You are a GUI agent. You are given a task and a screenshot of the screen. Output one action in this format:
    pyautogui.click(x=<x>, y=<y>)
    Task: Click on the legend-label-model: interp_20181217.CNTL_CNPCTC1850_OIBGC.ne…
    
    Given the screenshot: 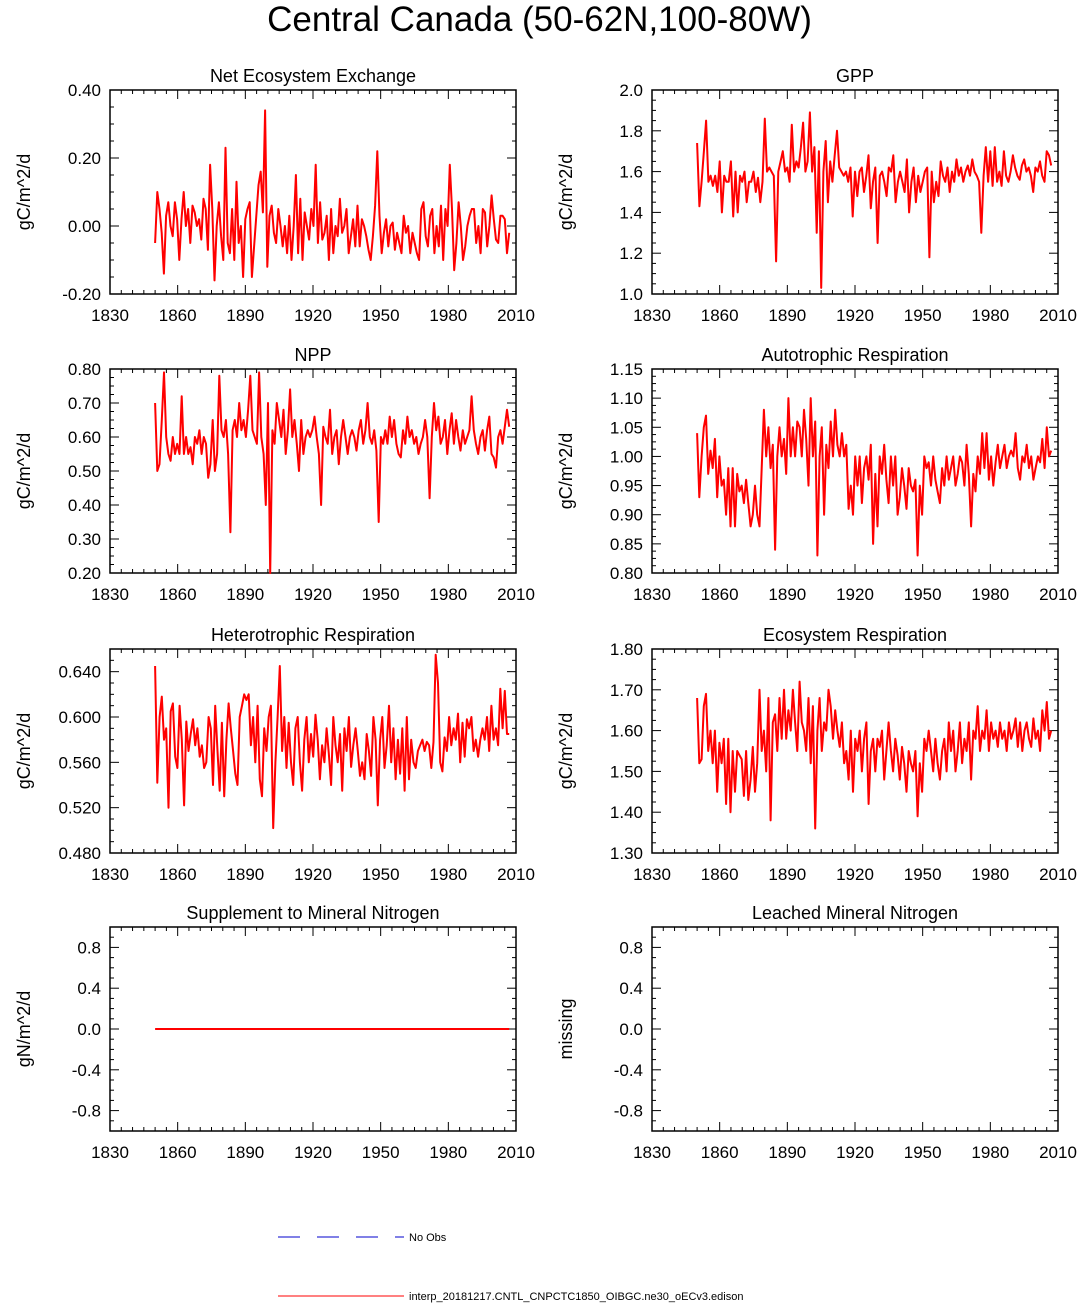 What is the action you would take?
    pyautogui.click(x=576, y=1297)
    